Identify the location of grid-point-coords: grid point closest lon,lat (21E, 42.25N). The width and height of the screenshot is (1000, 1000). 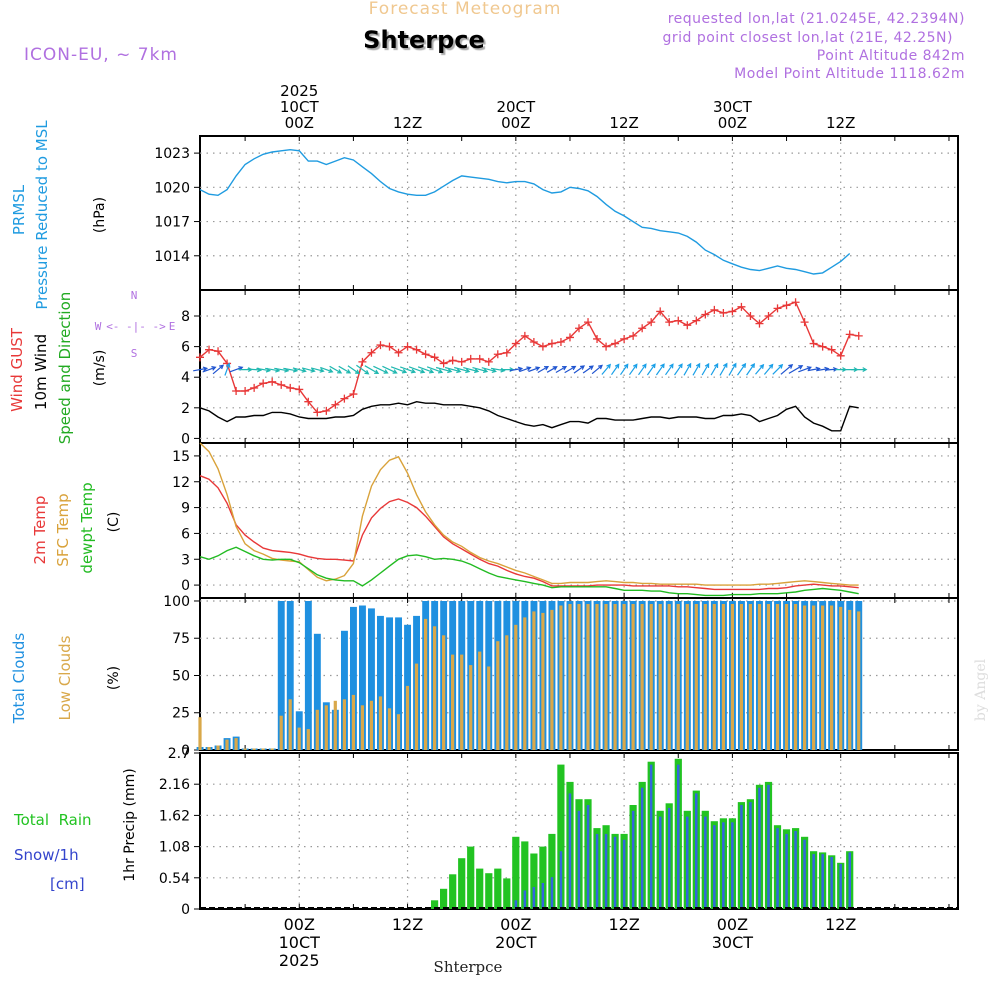
(807, 38).